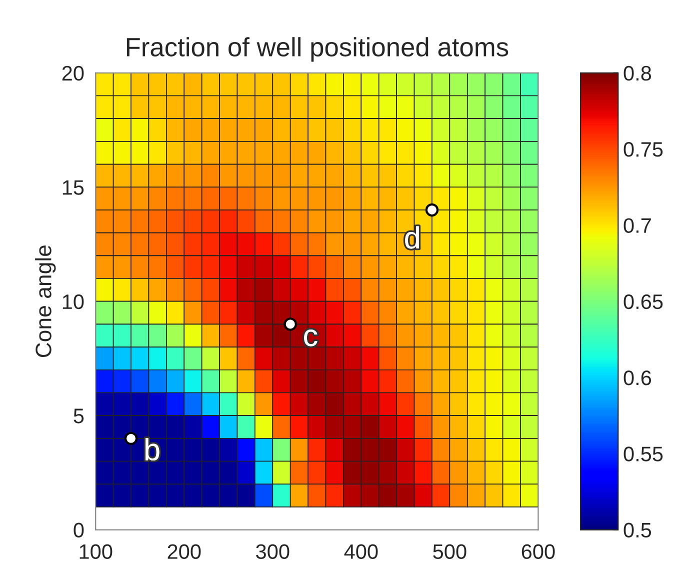 The height and width of the screenshot is (574, 683). Describe the element at coordinates (273, 551) in the screenshot. I see `x-tick-label: 300` at that location.